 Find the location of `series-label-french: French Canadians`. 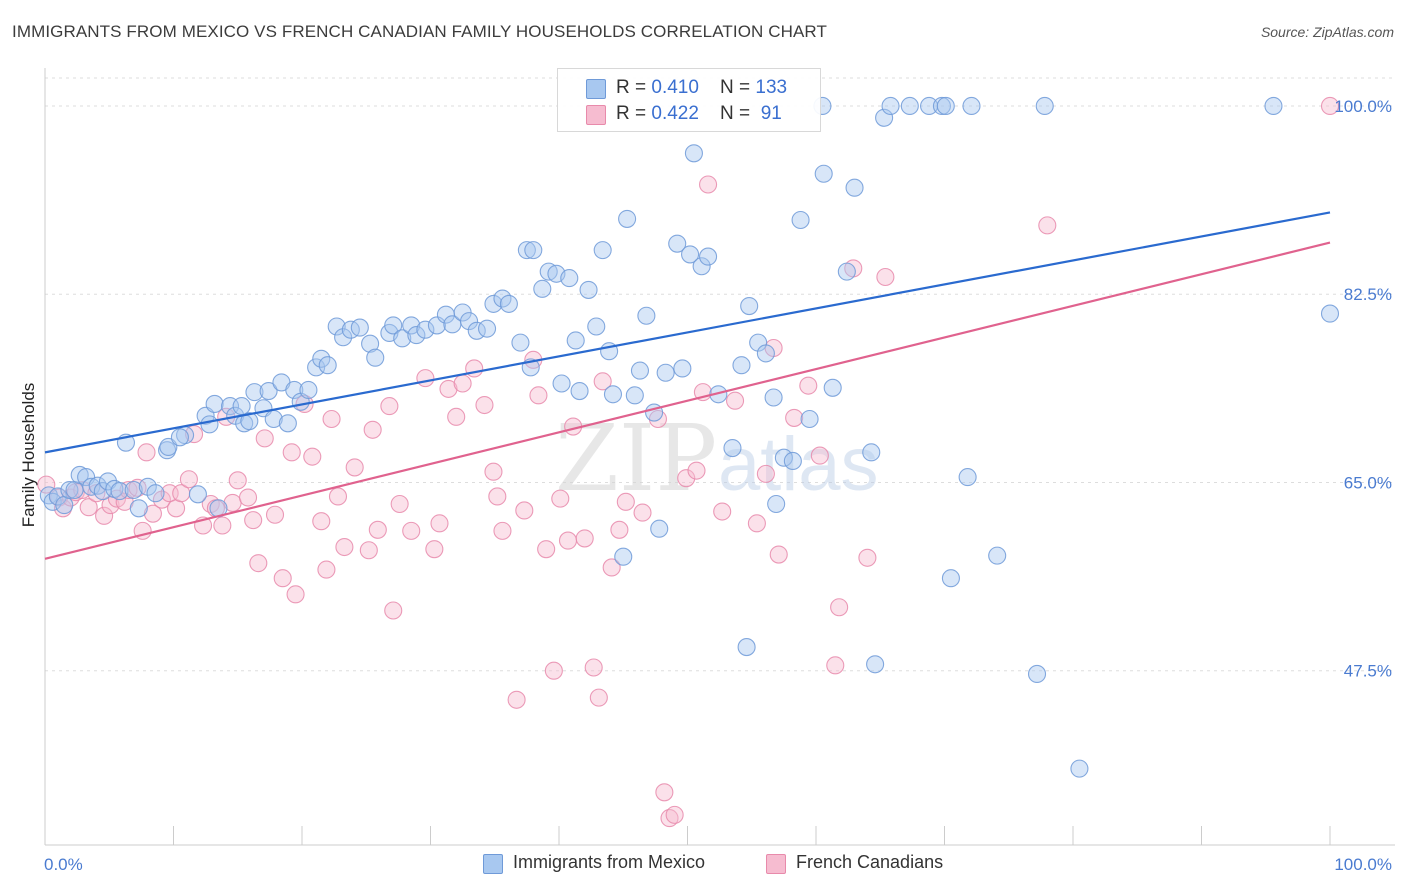

series-label-french: French Canadians is located at coordinates (870, 862).